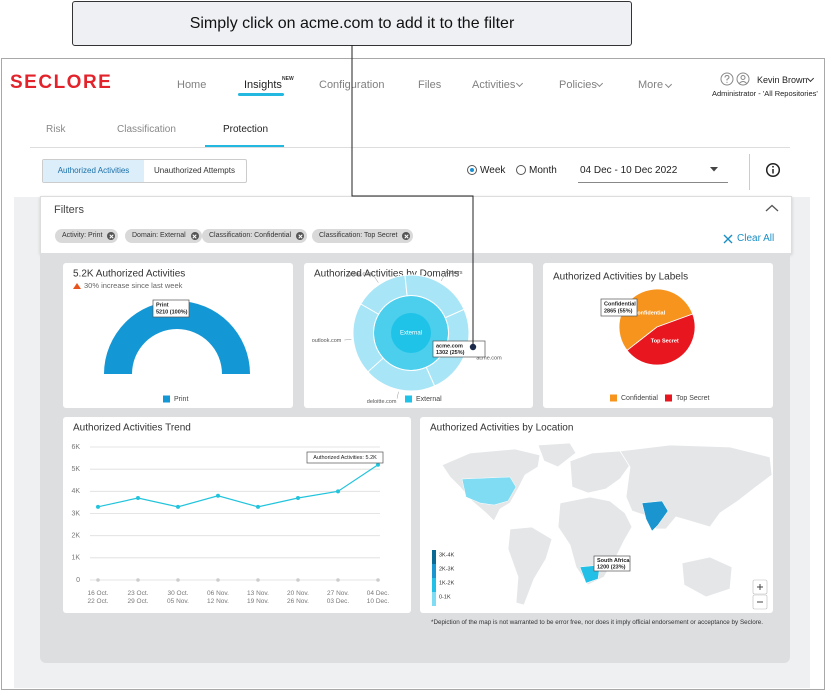  What do you see at coordinates (159, 235) in the screenshot?
I see `chip-label: Domain: External` at bounding box center [159, 235].